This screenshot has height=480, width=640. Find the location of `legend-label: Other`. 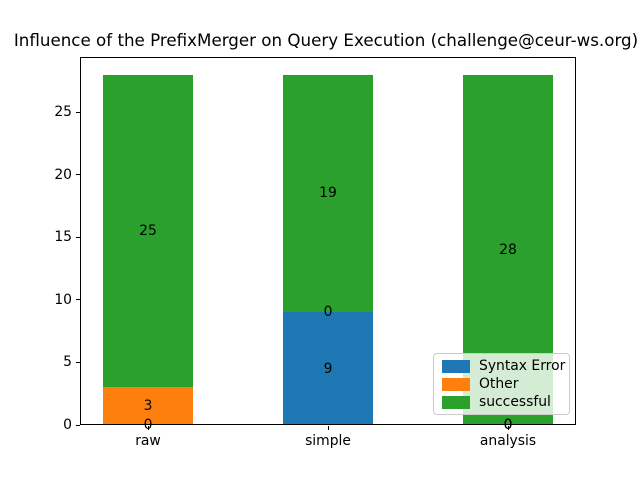

legend-label: Other is located at coordinates (499, 384).